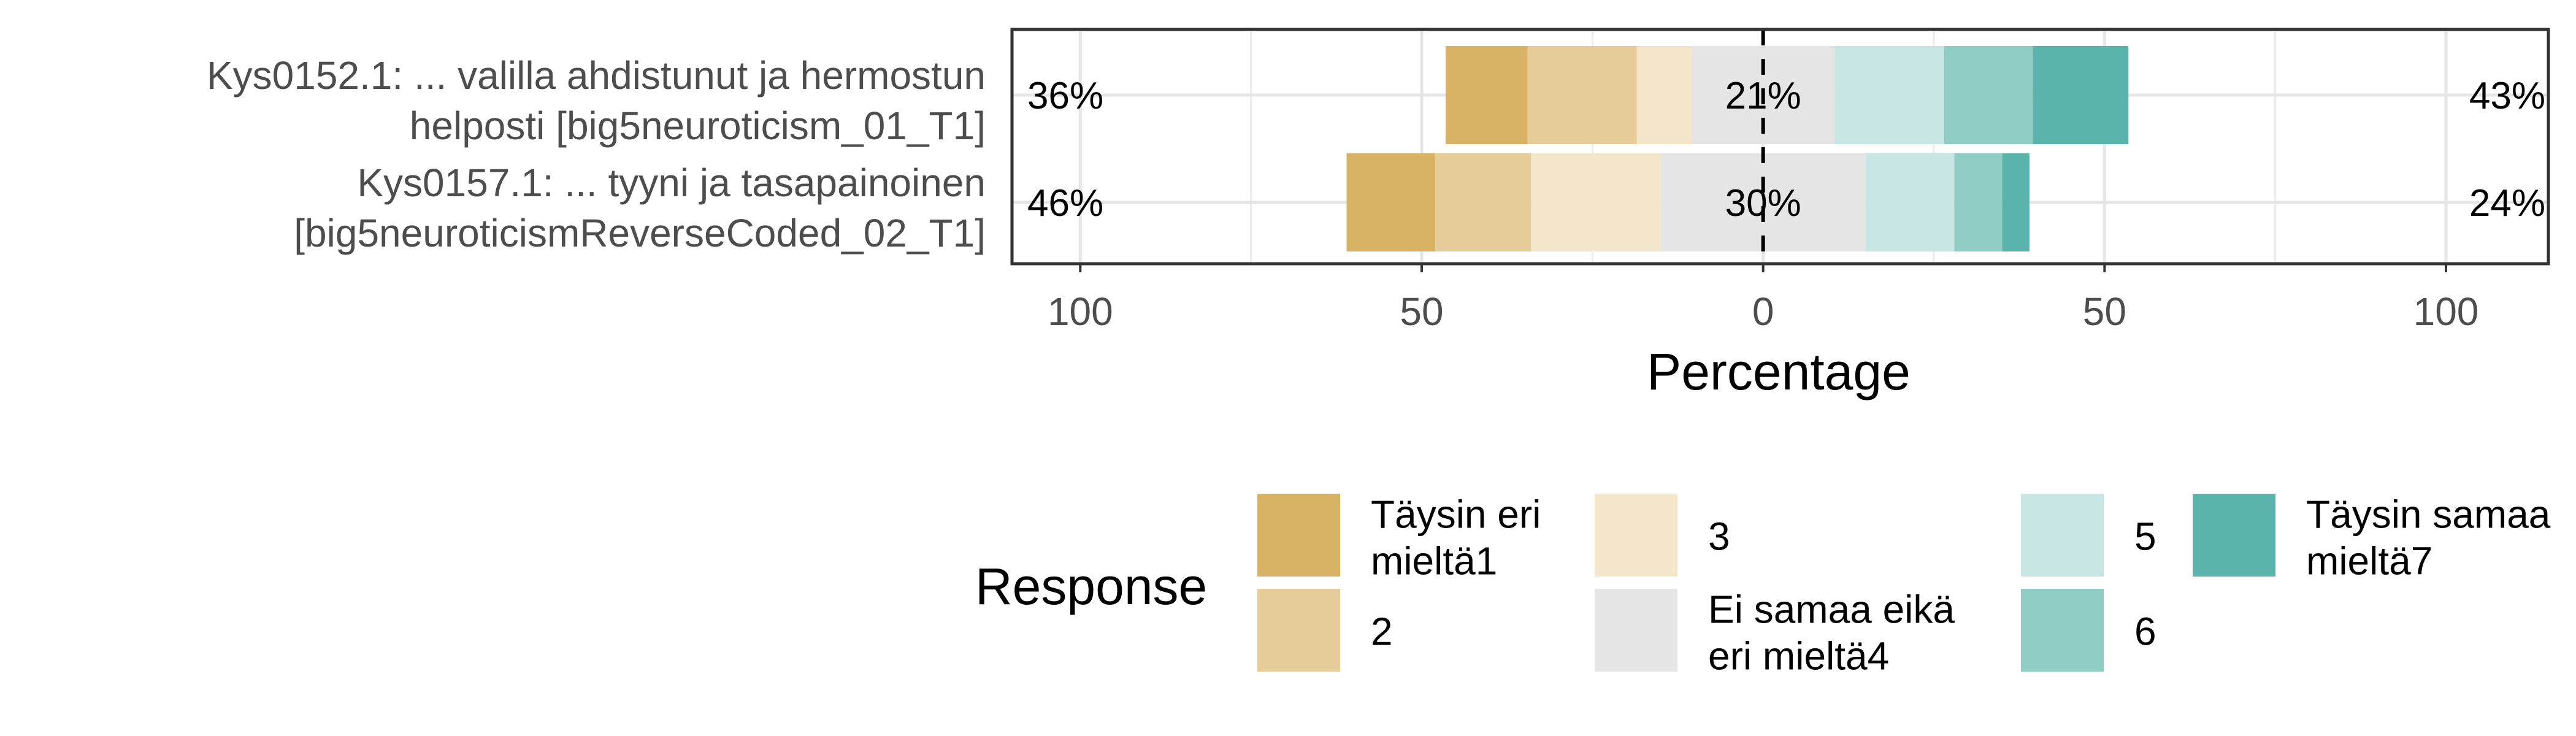  I want to click on legend-label: 2, so click(1382, 632).